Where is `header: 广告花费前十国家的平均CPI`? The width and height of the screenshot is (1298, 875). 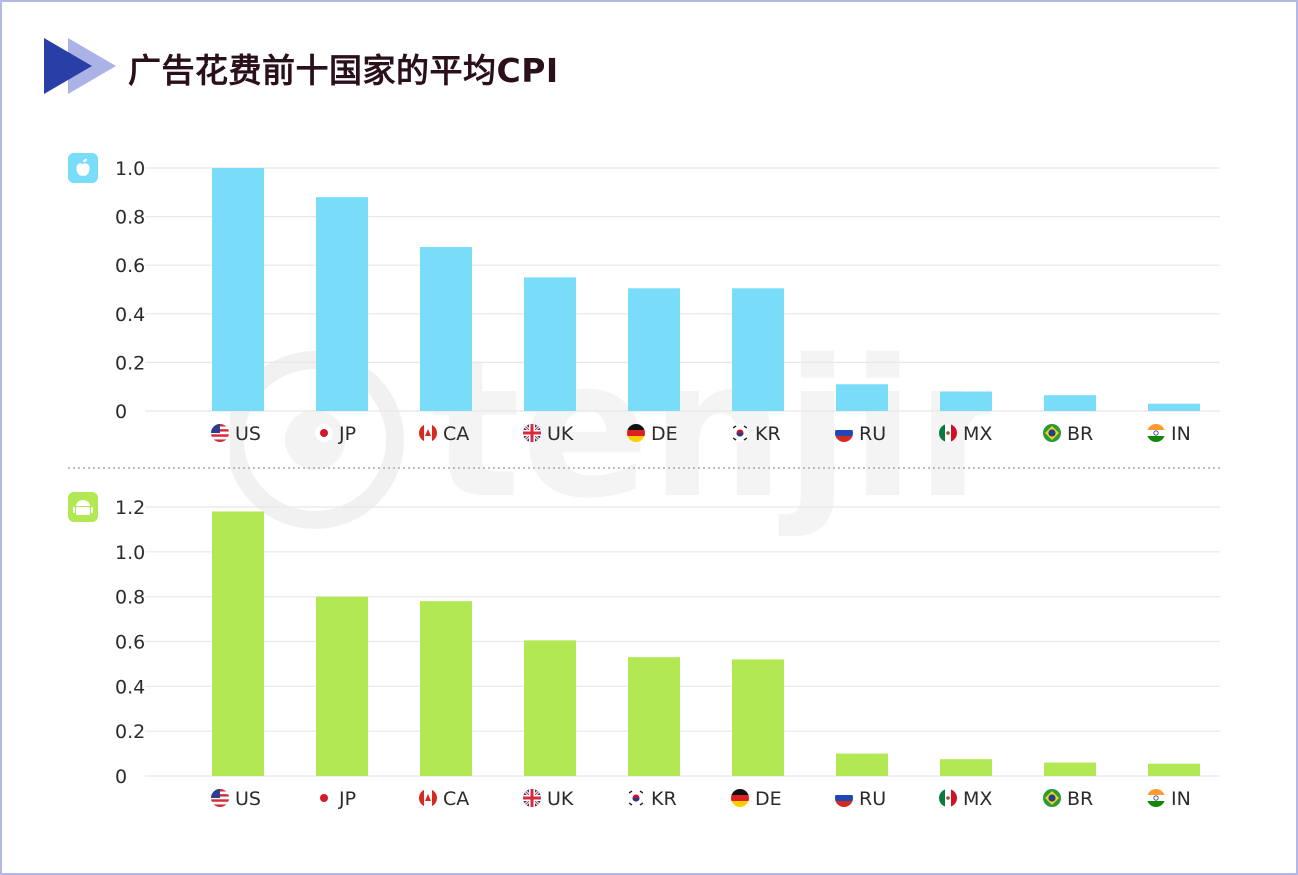 header: 广告花费前十国家的平均CPI is located at coordinates (394, 66).